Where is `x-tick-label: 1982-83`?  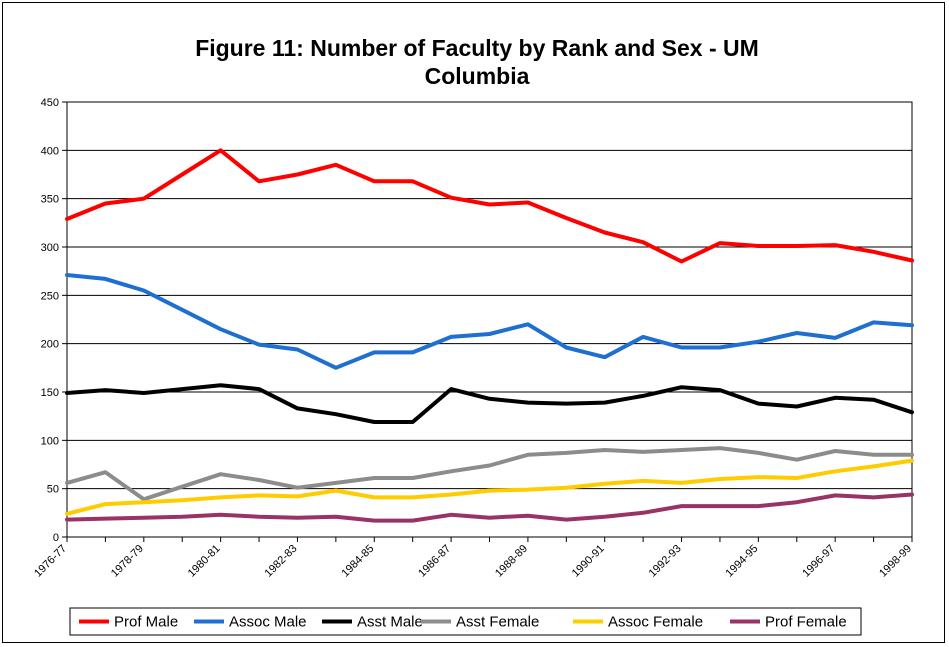
x-tick-label: 1982-83 is located at coordinates (281, 561).